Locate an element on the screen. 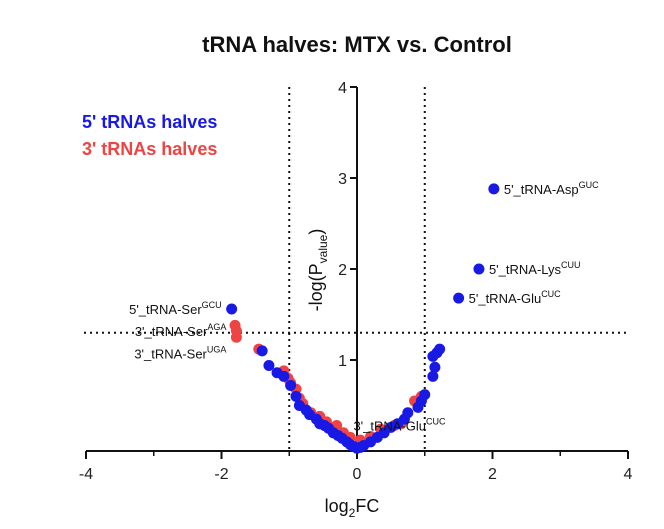 Image resolution: width=664 pixels, height=529 pixels. point-annotation: 3'_tRNA-GluCUC is located at coordinates (399, 425).